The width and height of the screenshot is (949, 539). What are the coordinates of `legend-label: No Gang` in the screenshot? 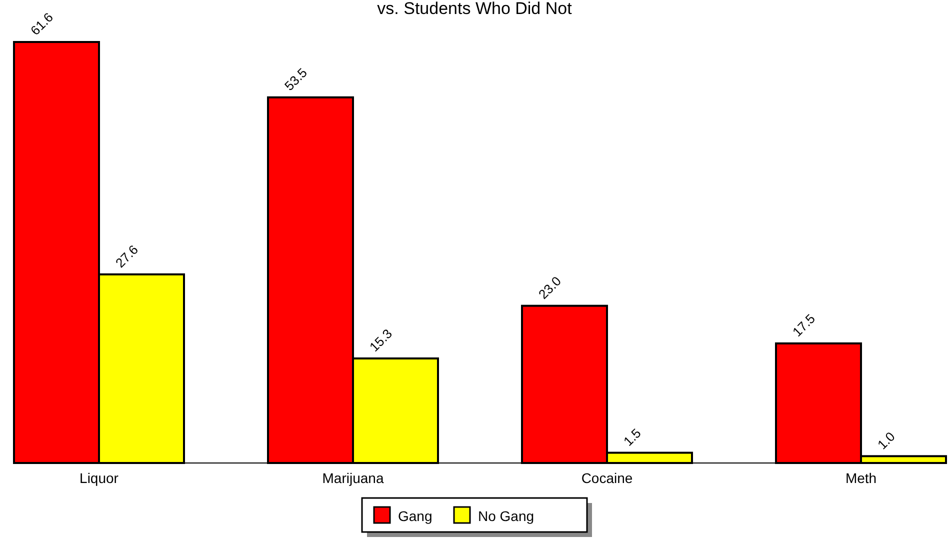 It's located at (506, 516).